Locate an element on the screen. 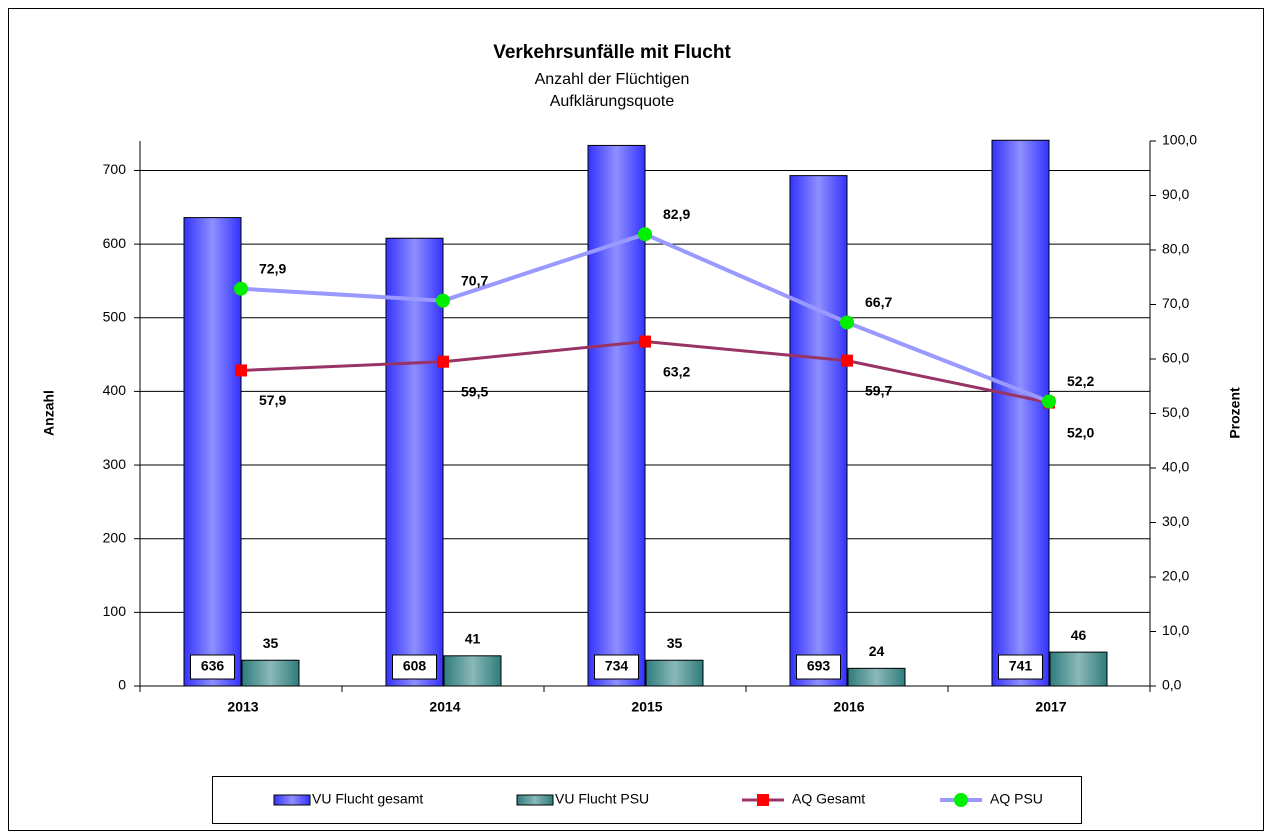 The image size is (1272, 832). legend-box is located at coordinates (647, 800).